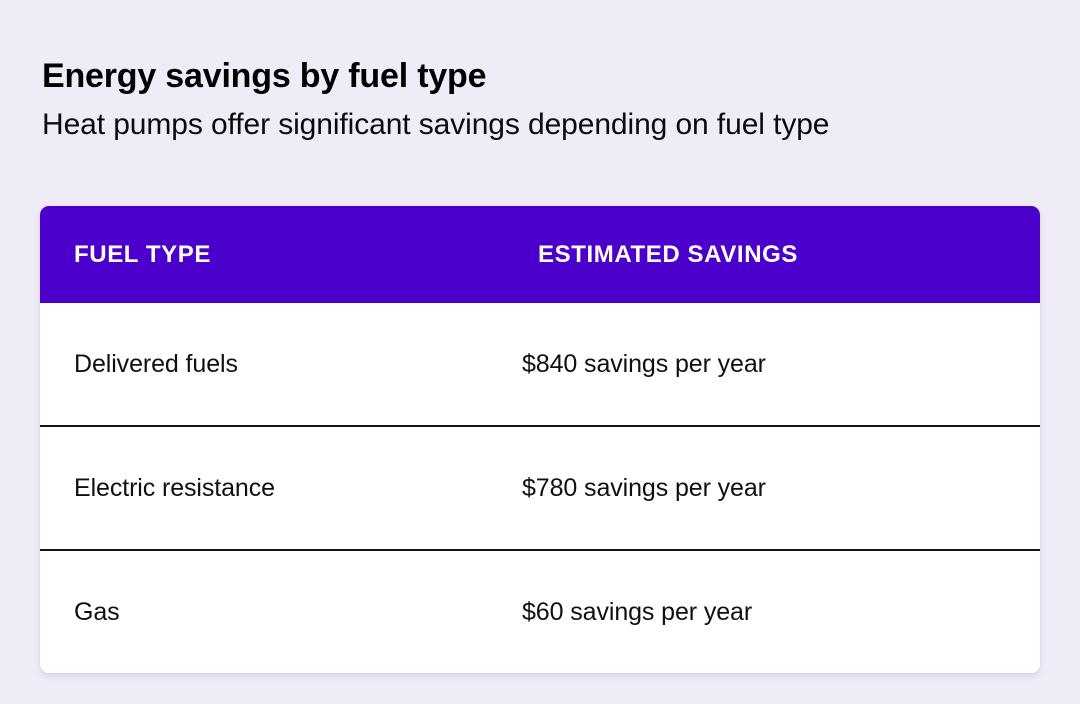 Image resolution: width=1080 pixels, height=704 pixels. Describe the element at coordinates (644, 363) in the screenshot. I see `cell-estimated-savings: $840 savings per year` at that location.